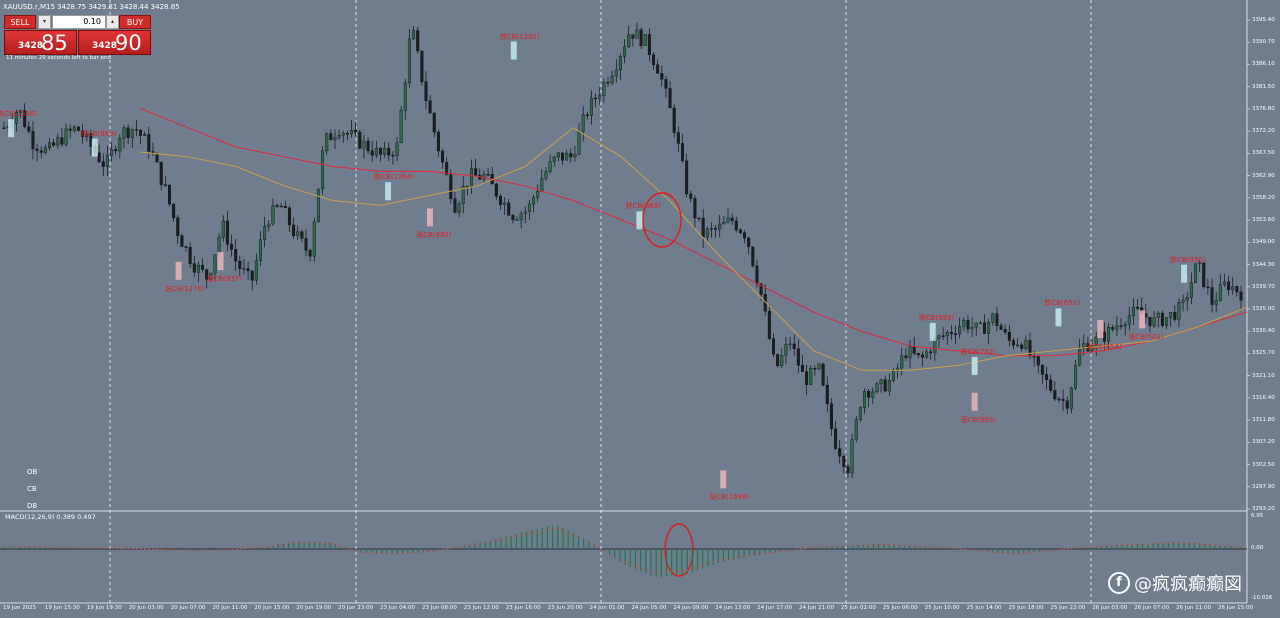 The image size is (1280, 618). Describe the element at coordinates (1235, 608) in the screenshot. I see `time-tick: 26 Jun 15:00` at that location.